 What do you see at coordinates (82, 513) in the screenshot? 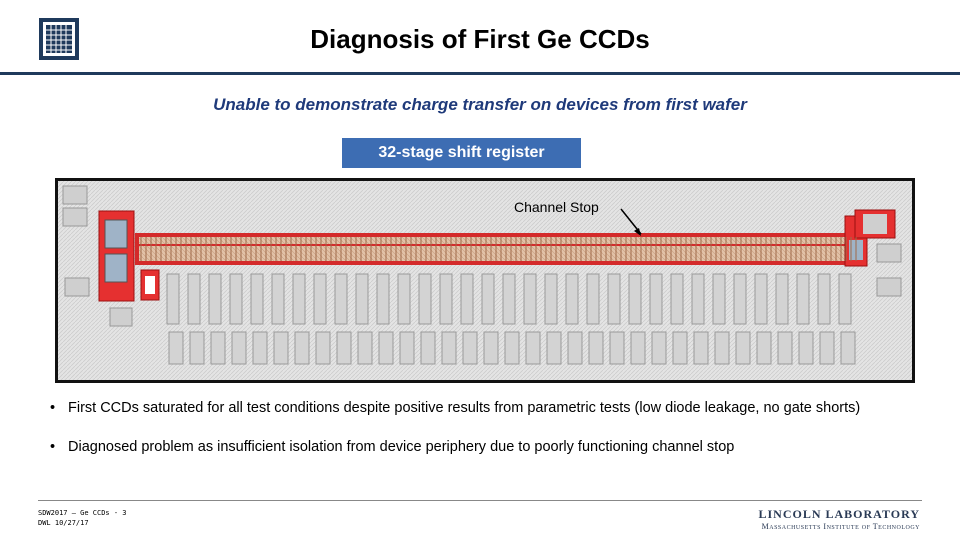
I see `footer-line-1: SDW2017 – Ge CCDs - 3` at bounding box center [82, 513].